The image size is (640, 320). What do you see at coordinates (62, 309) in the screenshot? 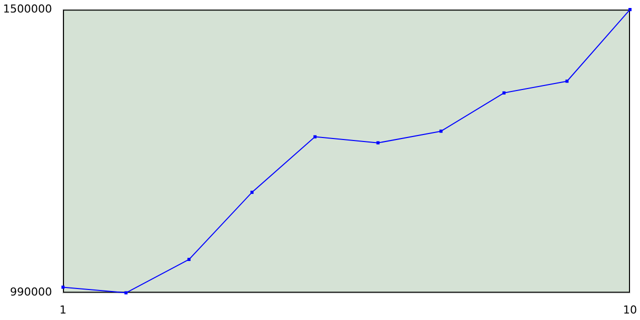
I see `x-tick-label: 1` at bounding box center [62, 309].